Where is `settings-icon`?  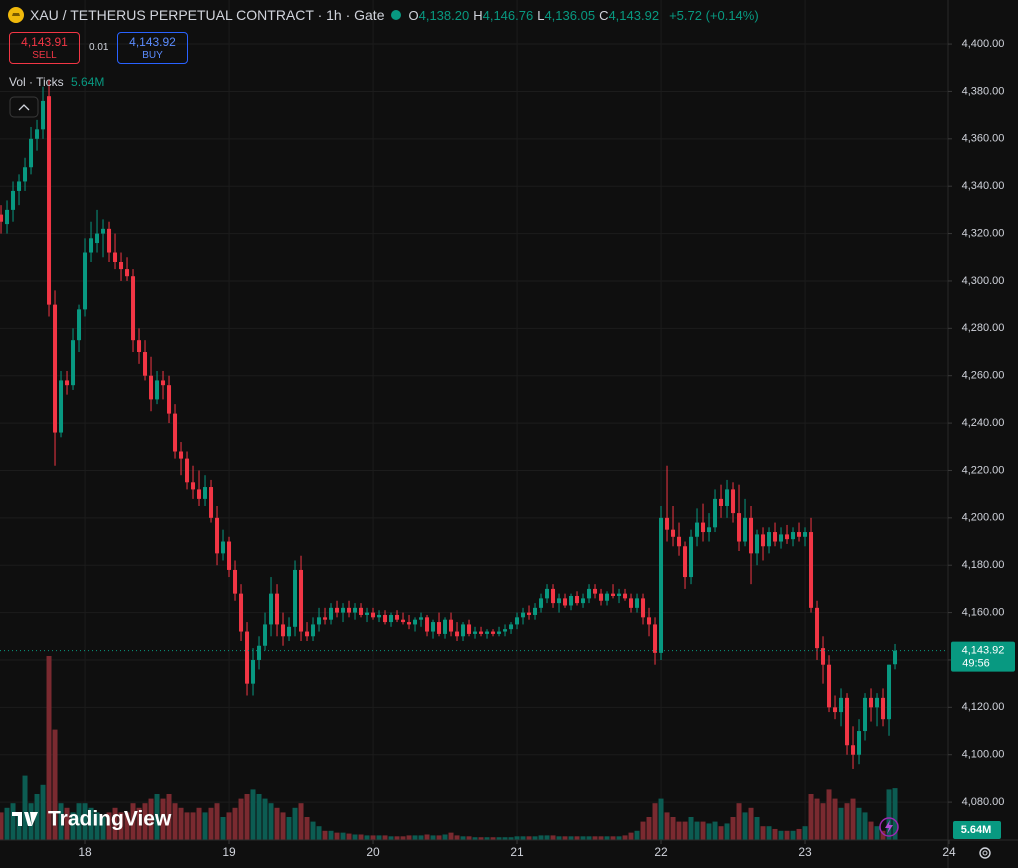
settings-icon is located at coordinates (985, 853).